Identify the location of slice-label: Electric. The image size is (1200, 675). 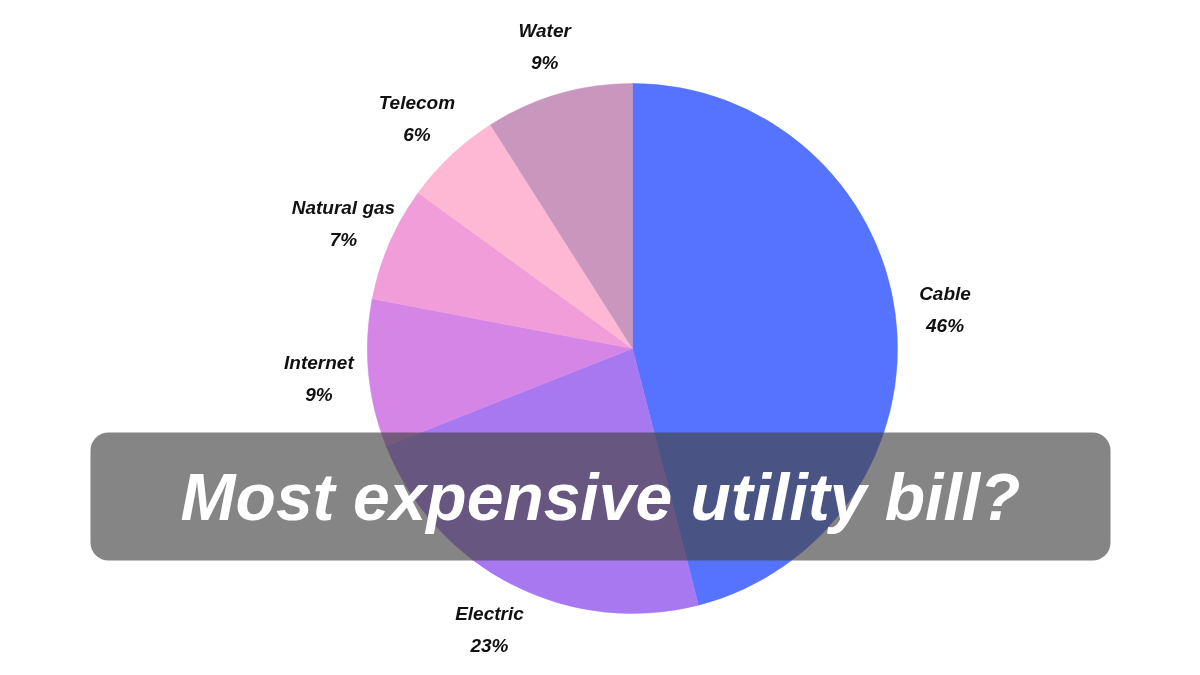
(490, 613).